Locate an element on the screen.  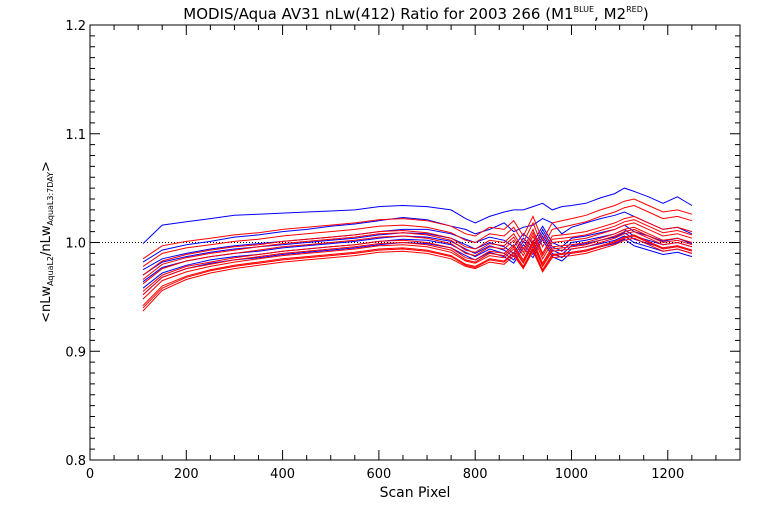
x-tick-label: 600 is located at coordinates (378, 474).